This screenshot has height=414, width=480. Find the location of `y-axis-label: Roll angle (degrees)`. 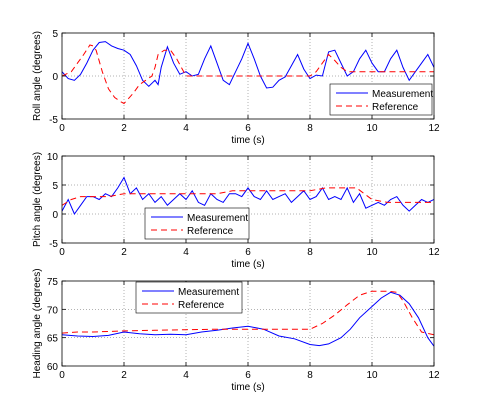

y-axis-label: Roll angle (degrees) is located at coordinates (37, 76).